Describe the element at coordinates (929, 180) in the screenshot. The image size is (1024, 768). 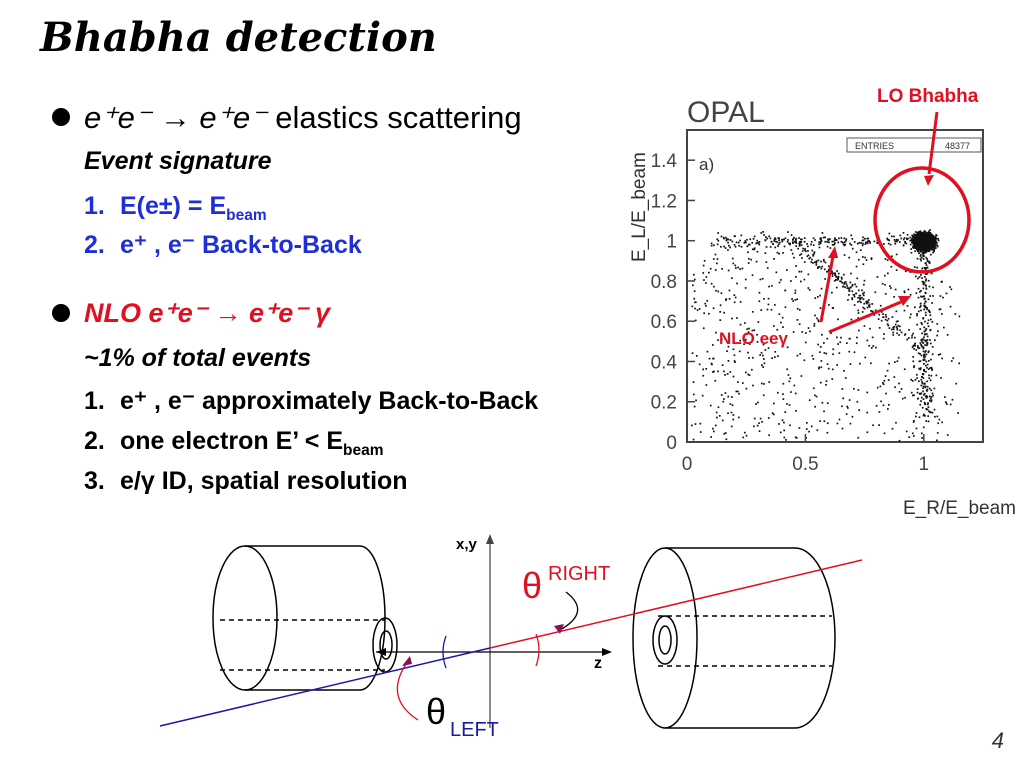
I see `lo-arrow-head` at that location.